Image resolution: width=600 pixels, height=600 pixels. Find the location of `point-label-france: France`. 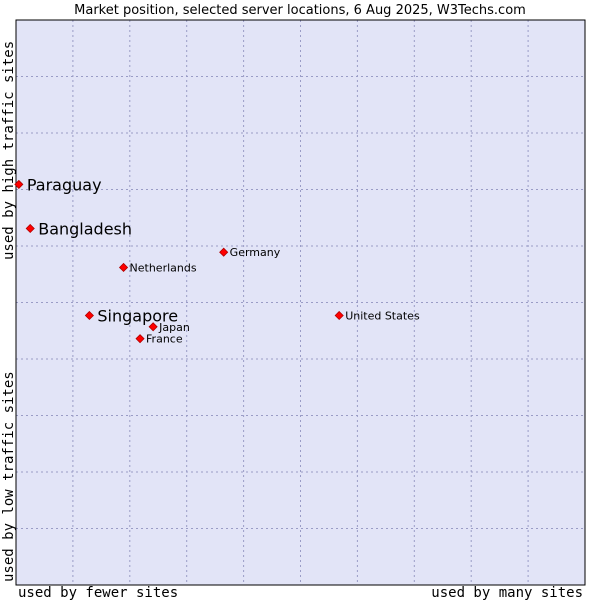

point-label-france: France is located at coordinates (164, 339).